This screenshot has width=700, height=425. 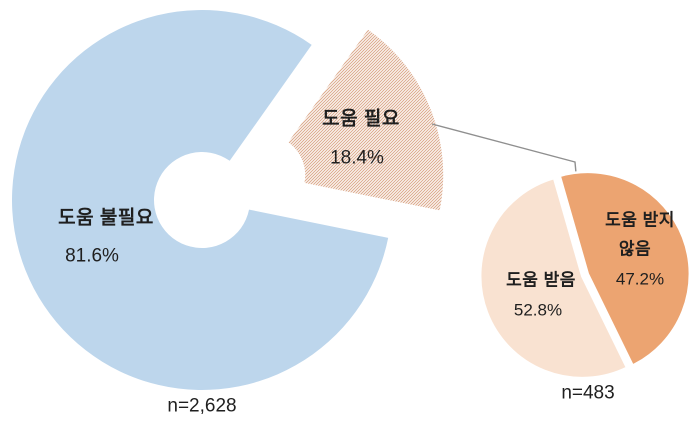 I want to click on main-slice-label: 도움 불필요, so click(x=106, y=218).